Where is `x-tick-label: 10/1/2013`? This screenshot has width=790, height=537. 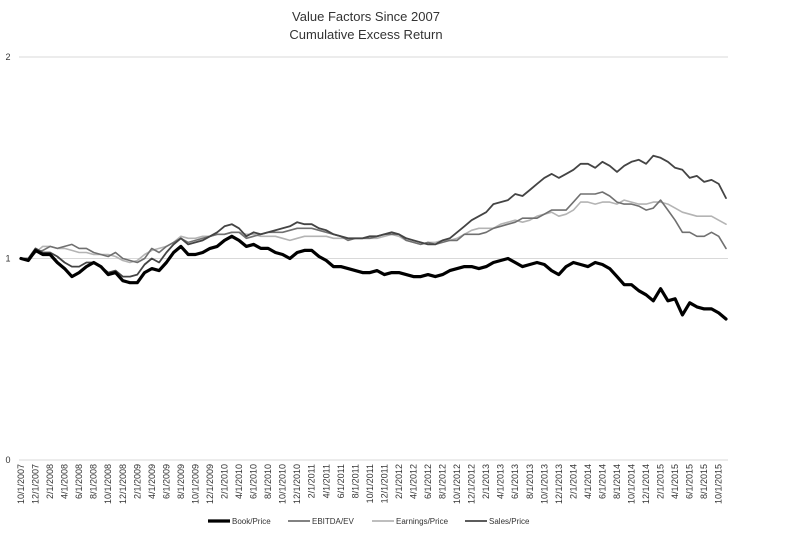 x-tick-label: 10/1/2013 is located at coordinates (544, 484).